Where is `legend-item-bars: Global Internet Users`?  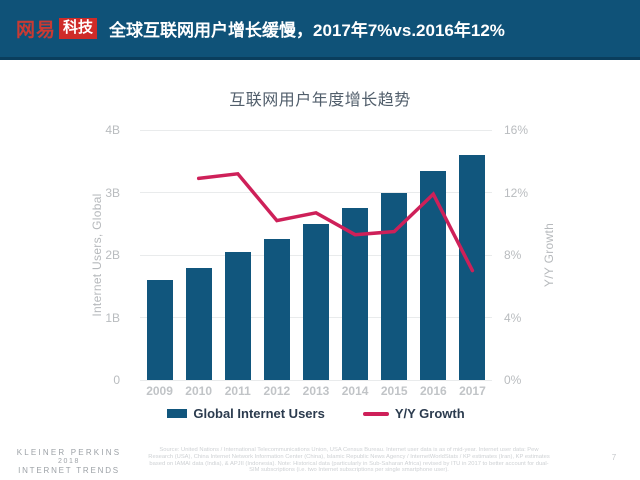
legend-item-bars: Global Internet Users is located at coordinates (246, 413).